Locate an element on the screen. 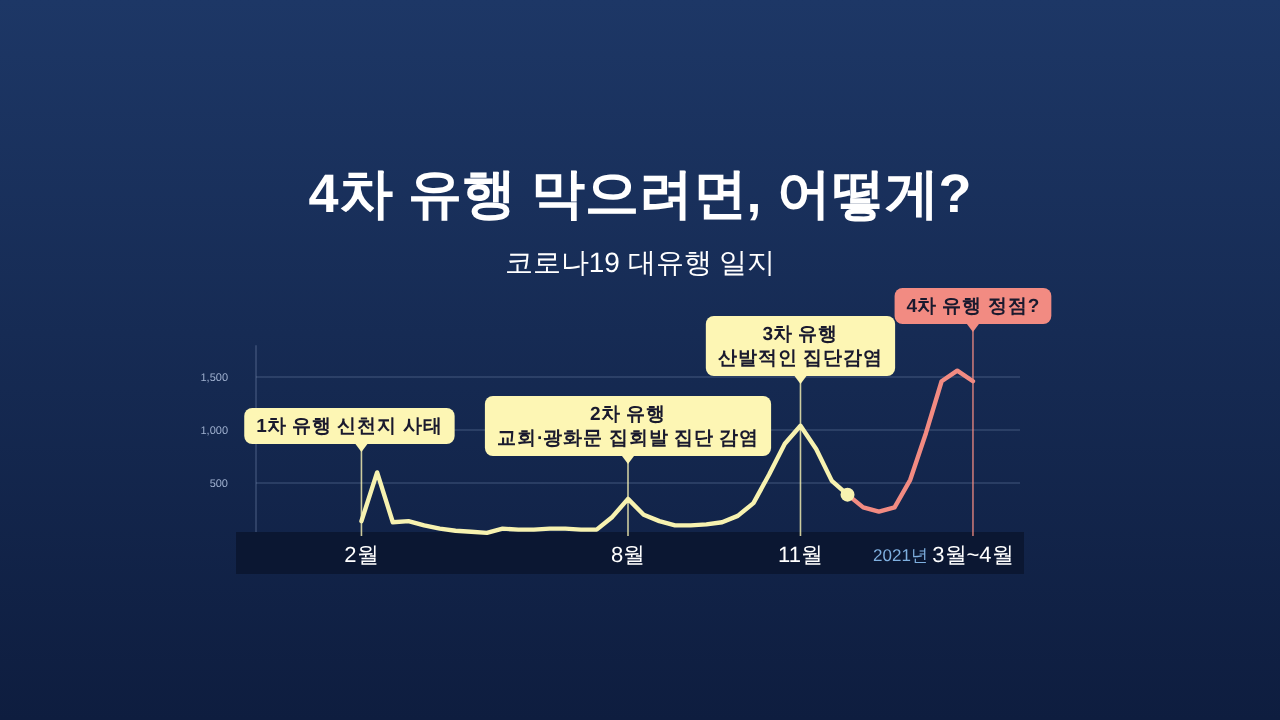 The height and width of the screenshot is (720, 1280). xtick: 8월 is located at coordinates (628, 556).